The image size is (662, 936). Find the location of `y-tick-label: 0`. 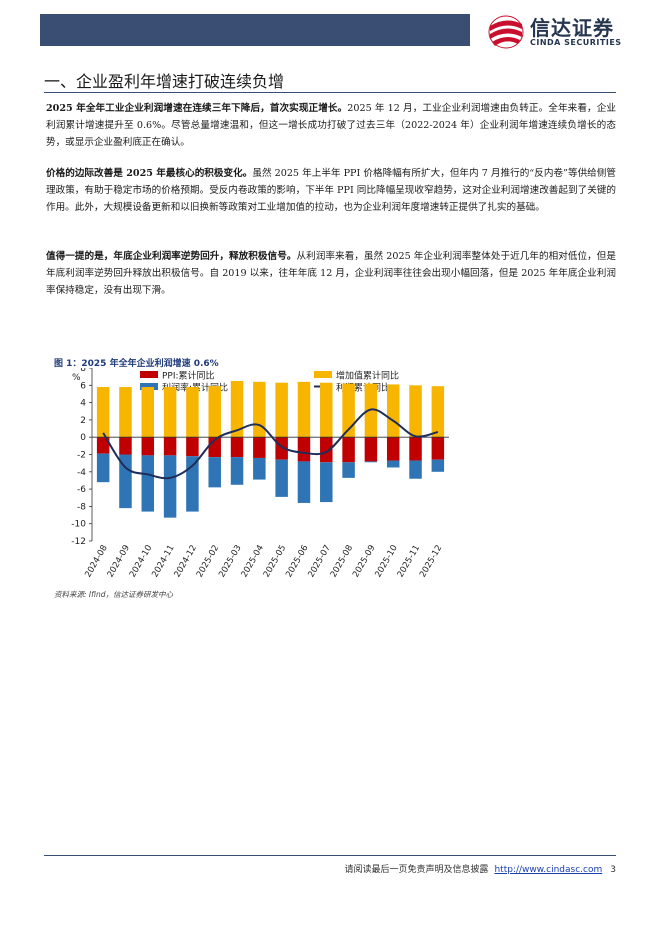

y-tick-label: 0 is located at coordinates (83, 438).